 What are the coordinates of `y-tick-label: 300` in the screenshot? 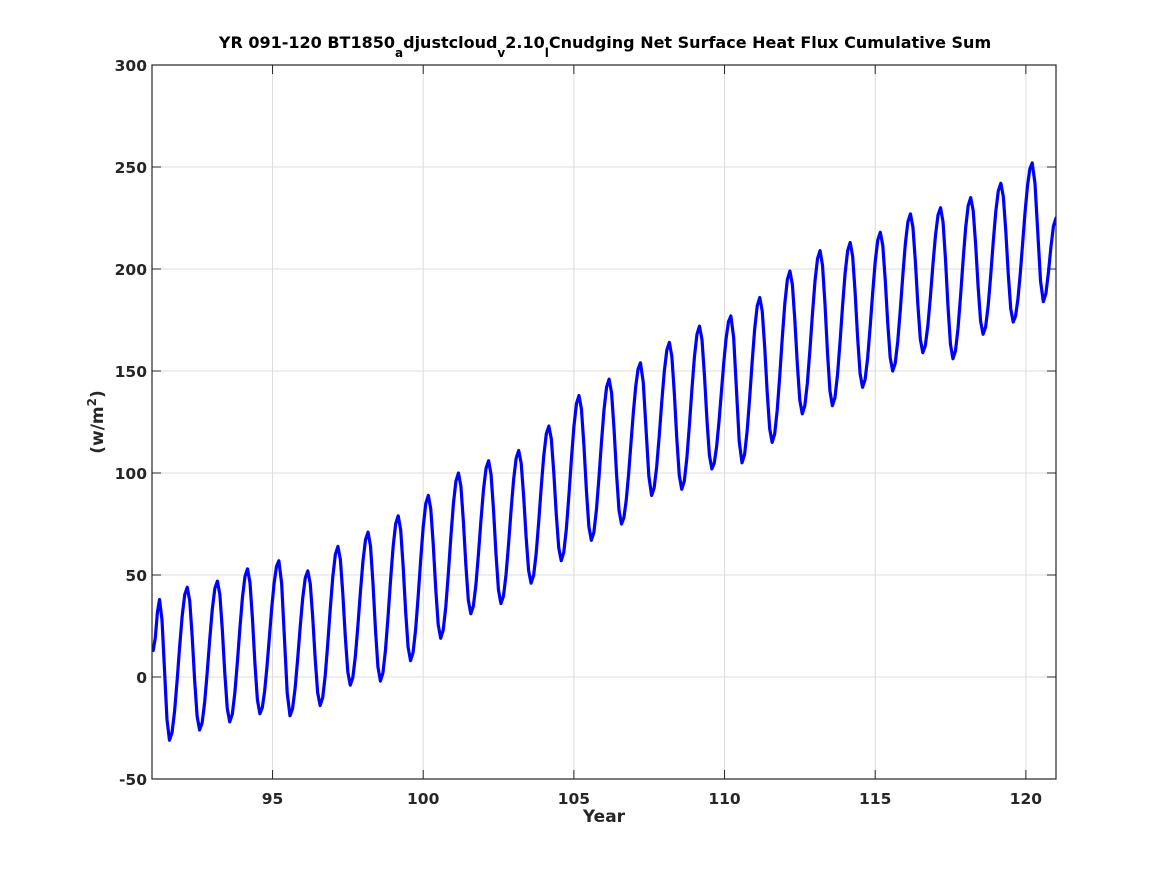 It's located at (131, 66).